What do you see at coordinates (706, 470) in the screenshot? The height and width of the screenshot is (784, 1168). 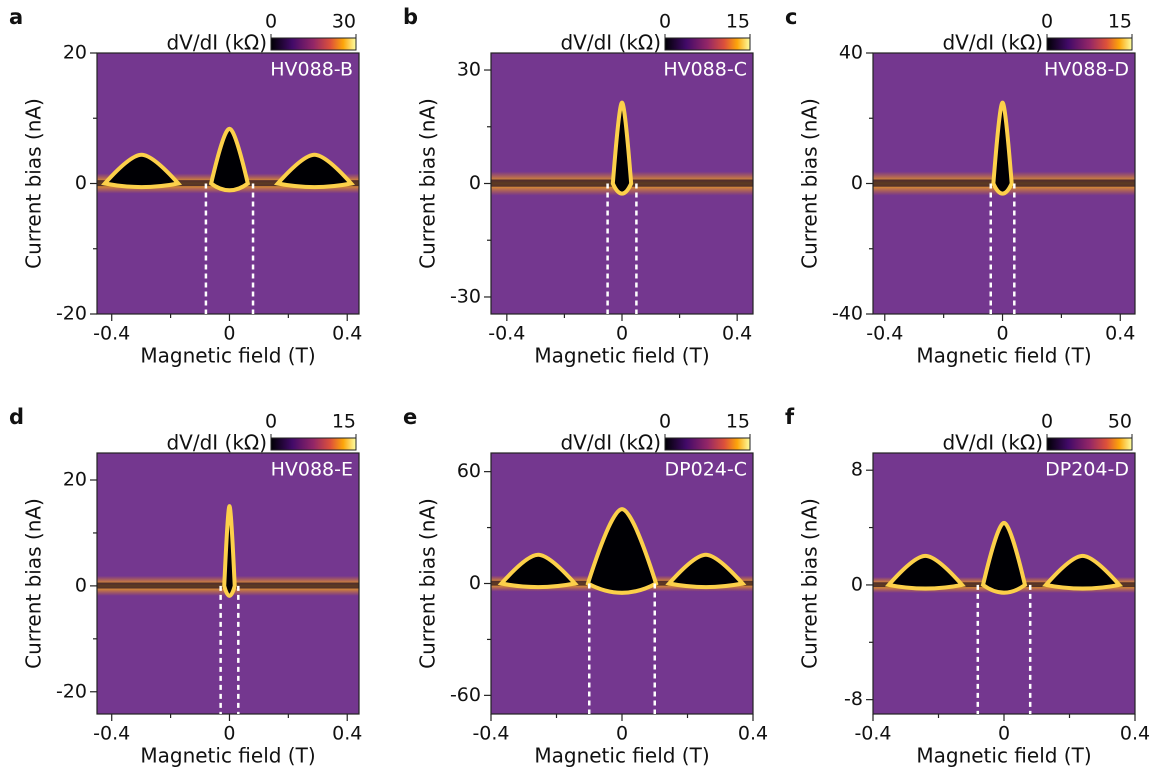 I see `device-label: DP024-C` at bounding box center [706, 470].